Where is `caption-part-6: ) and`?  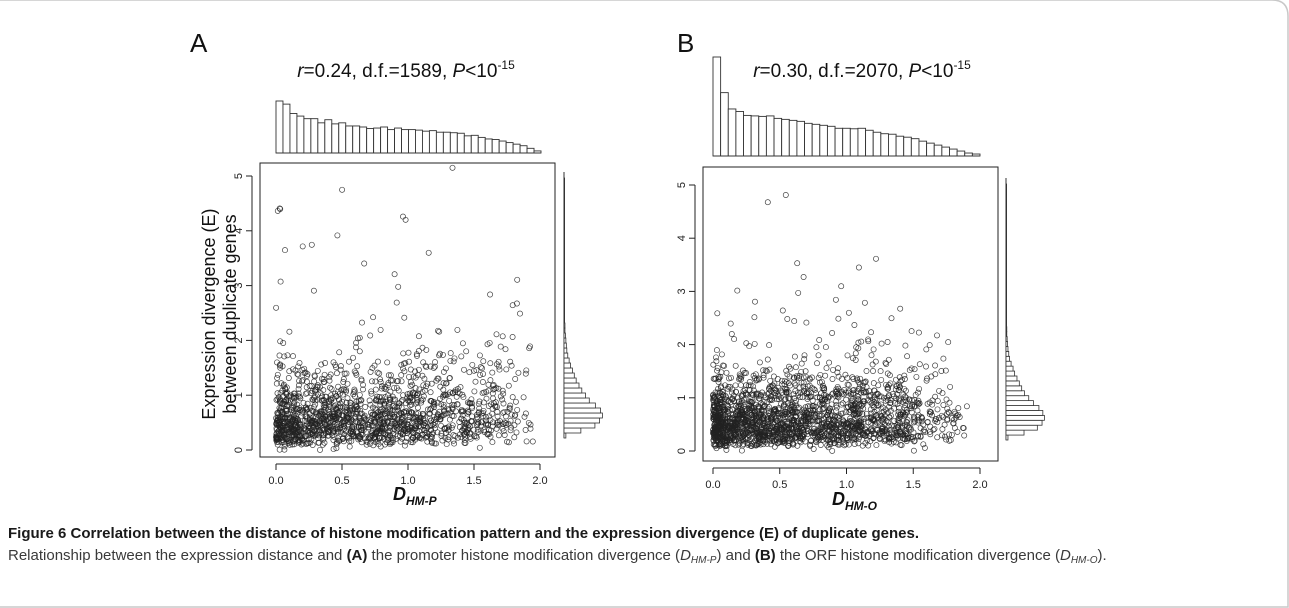
caption-part-6: ) and is located at coordinates (735, 555).